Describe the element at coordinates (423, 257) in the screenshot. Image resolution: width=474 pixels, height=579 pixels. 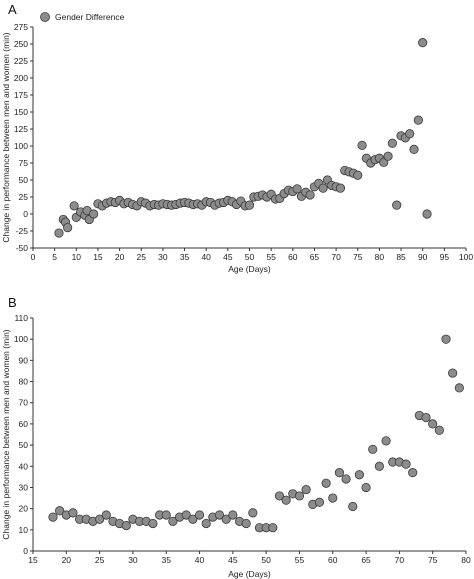
I see `panel-a-x-tick-label: 90` at that location.